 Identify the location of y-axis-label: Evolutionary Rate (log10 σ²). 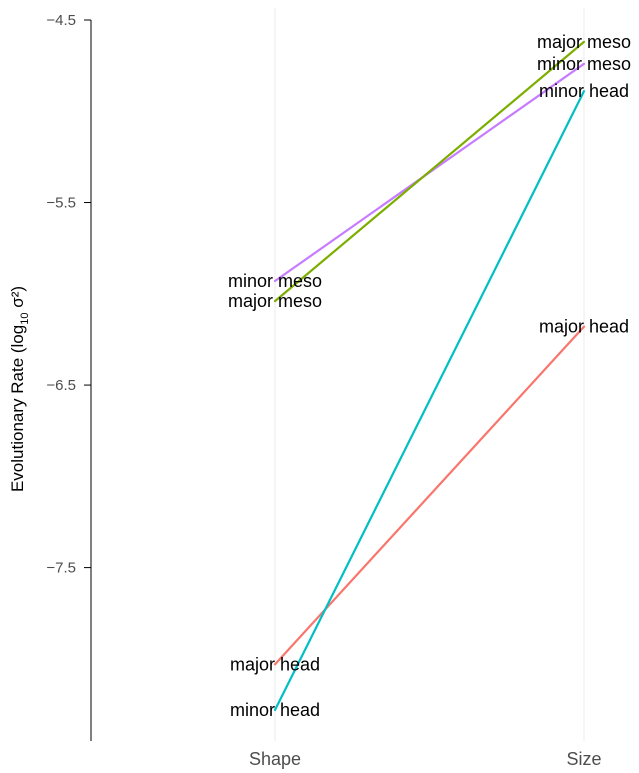
(19, 389).